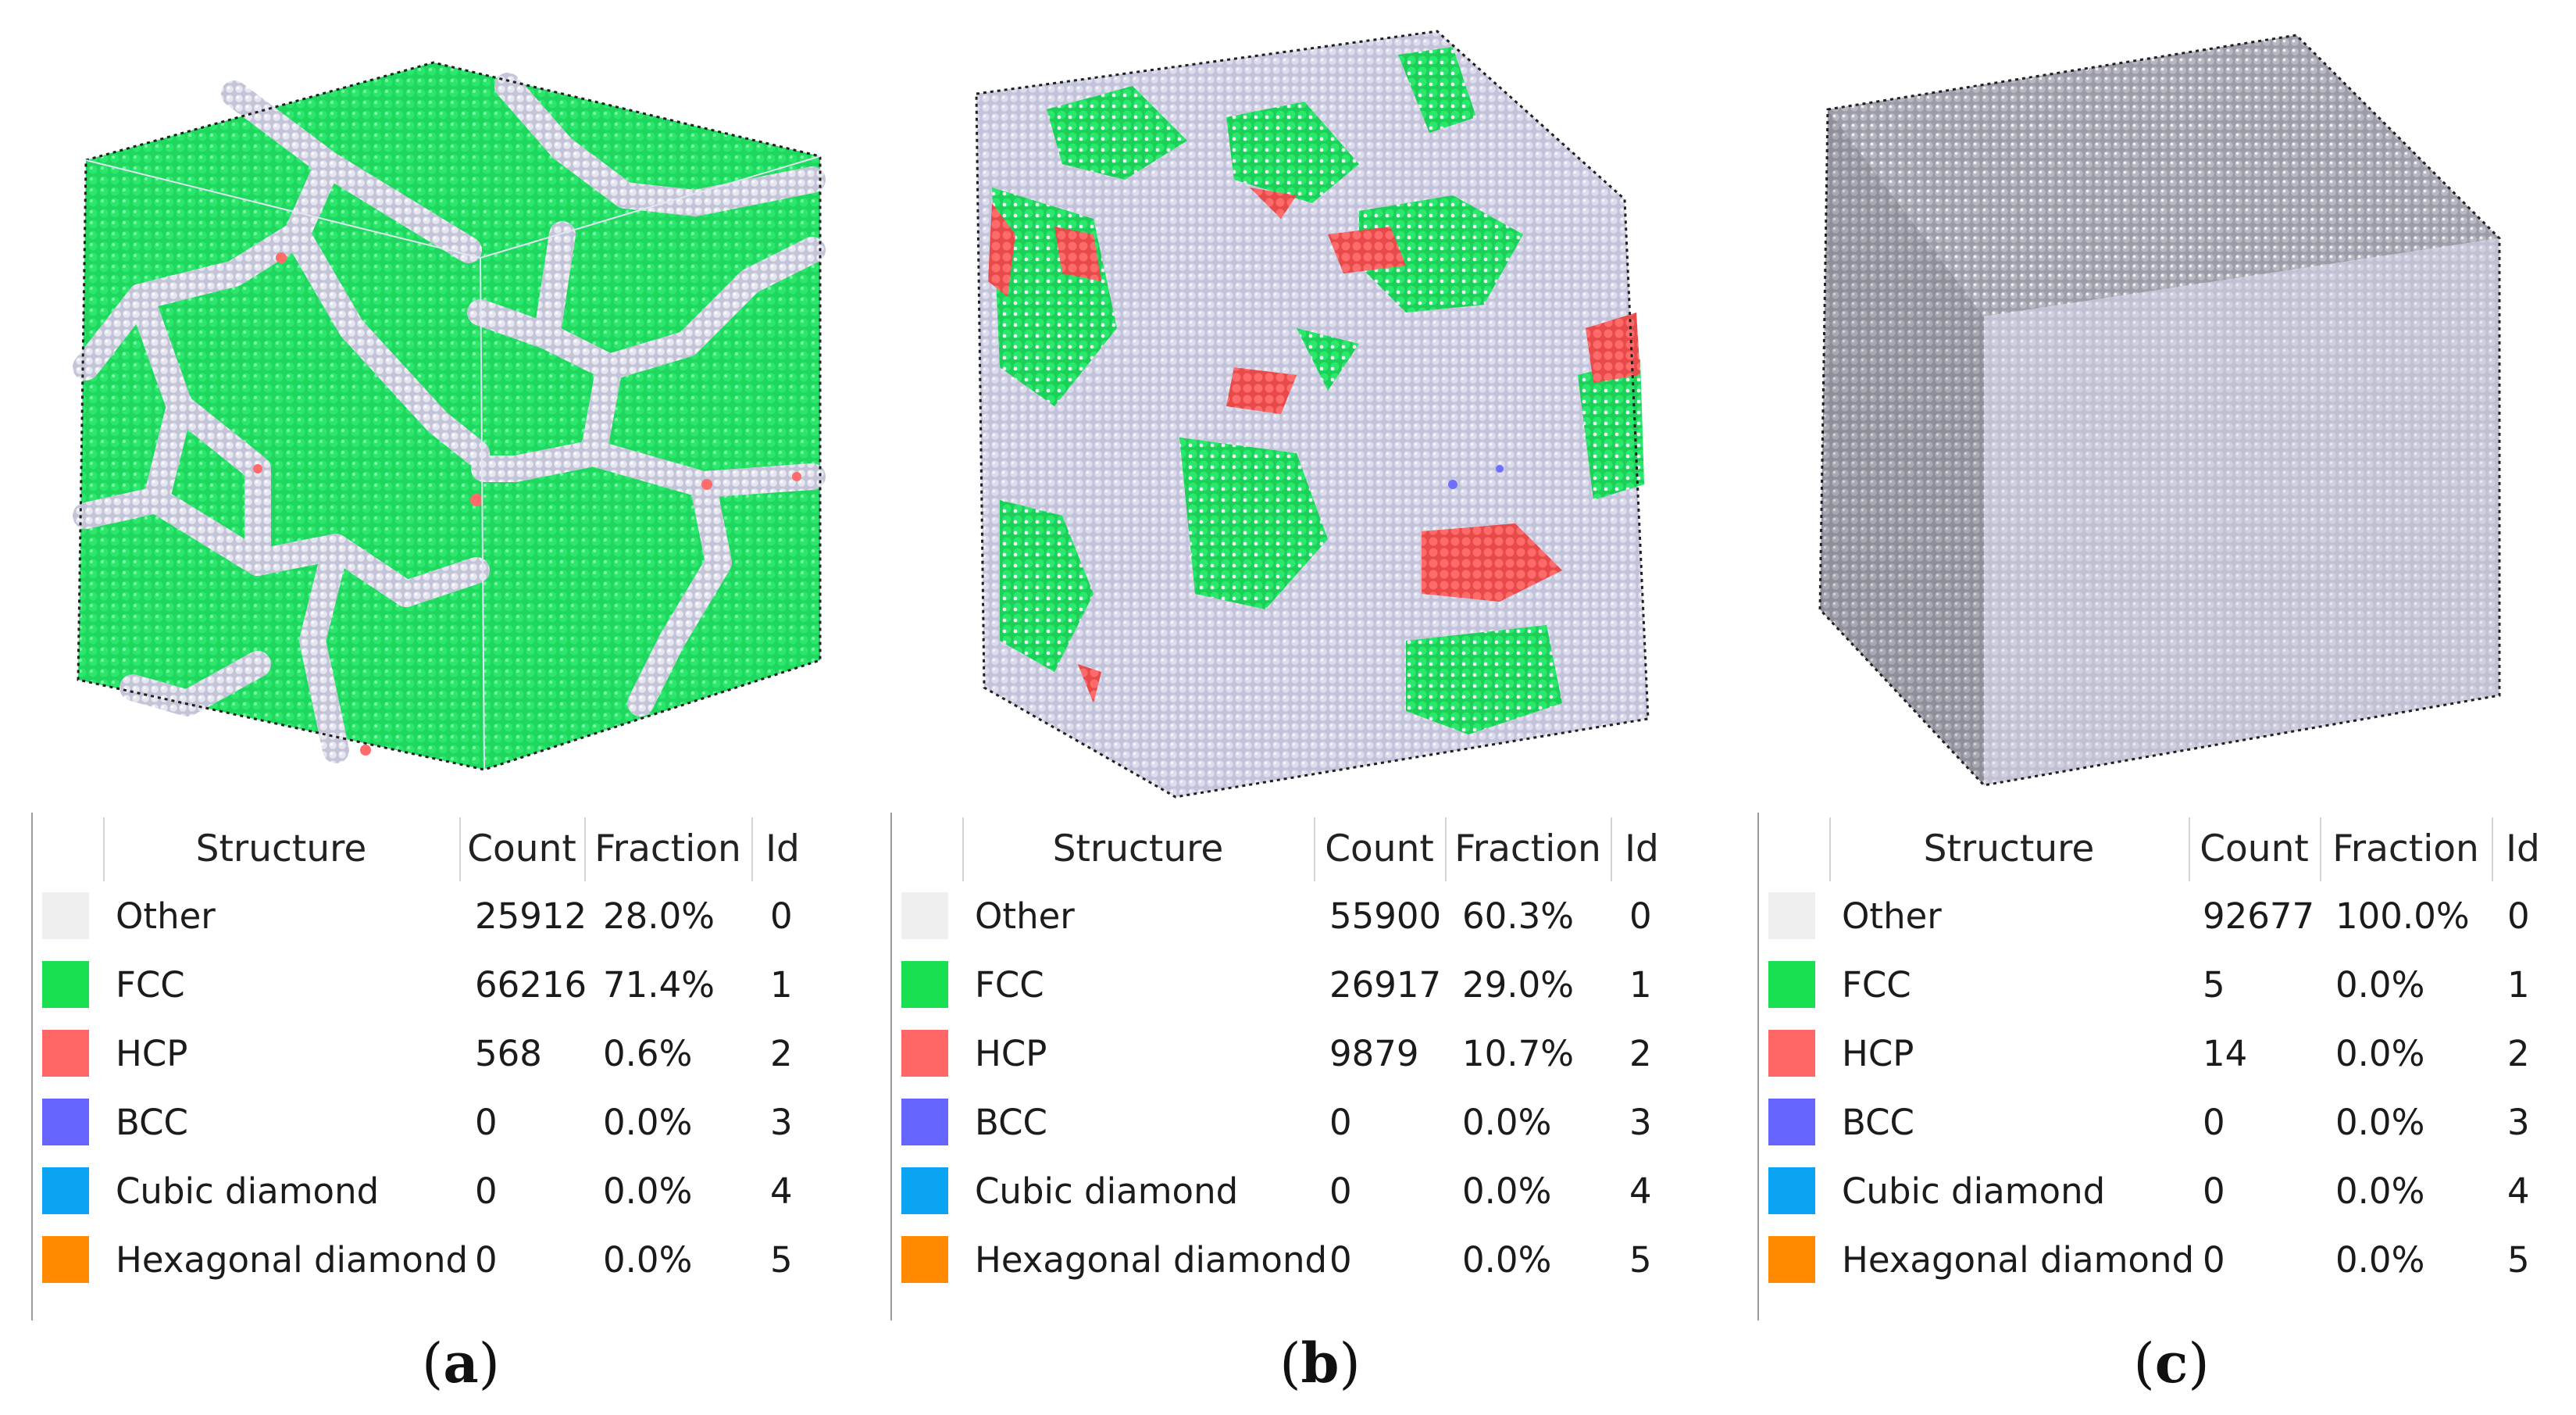 This screenshot has width=2576, height=1415. I want to click on count-value: 25912, so click(531, 916).